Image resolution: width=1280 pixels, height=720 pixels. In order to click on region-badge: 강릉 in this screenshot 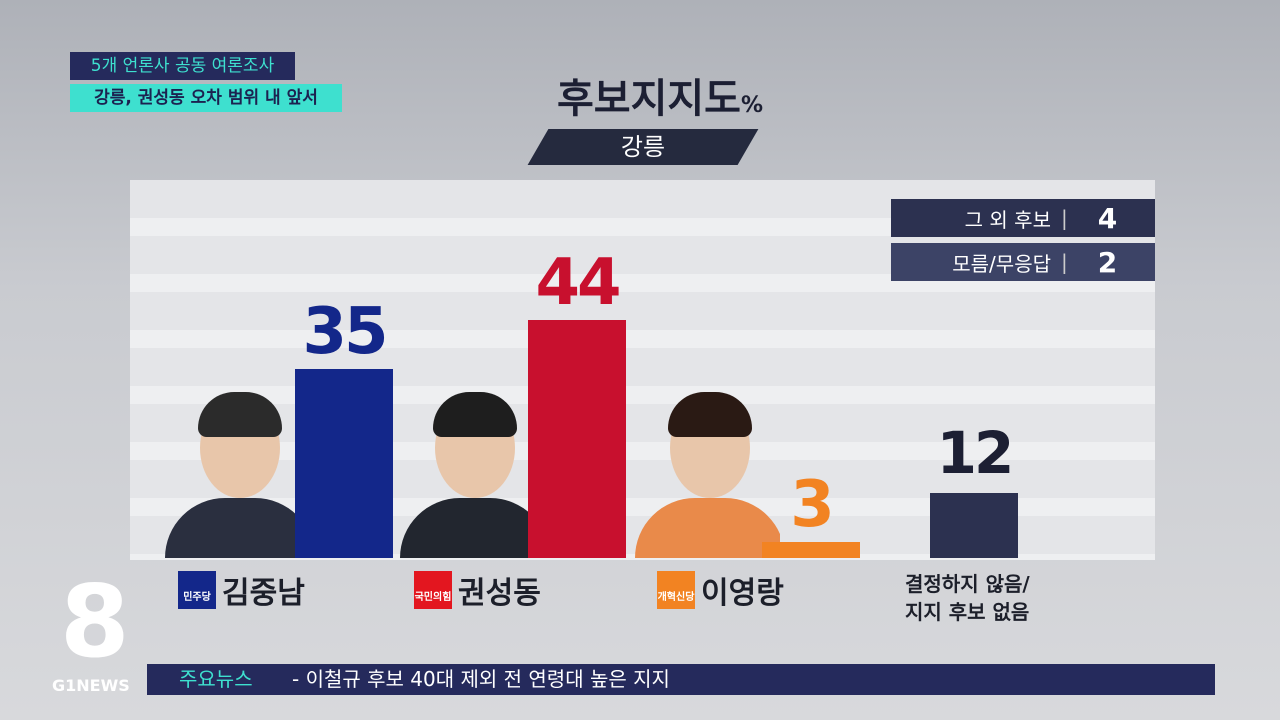, I will do `click(643, 147)`.